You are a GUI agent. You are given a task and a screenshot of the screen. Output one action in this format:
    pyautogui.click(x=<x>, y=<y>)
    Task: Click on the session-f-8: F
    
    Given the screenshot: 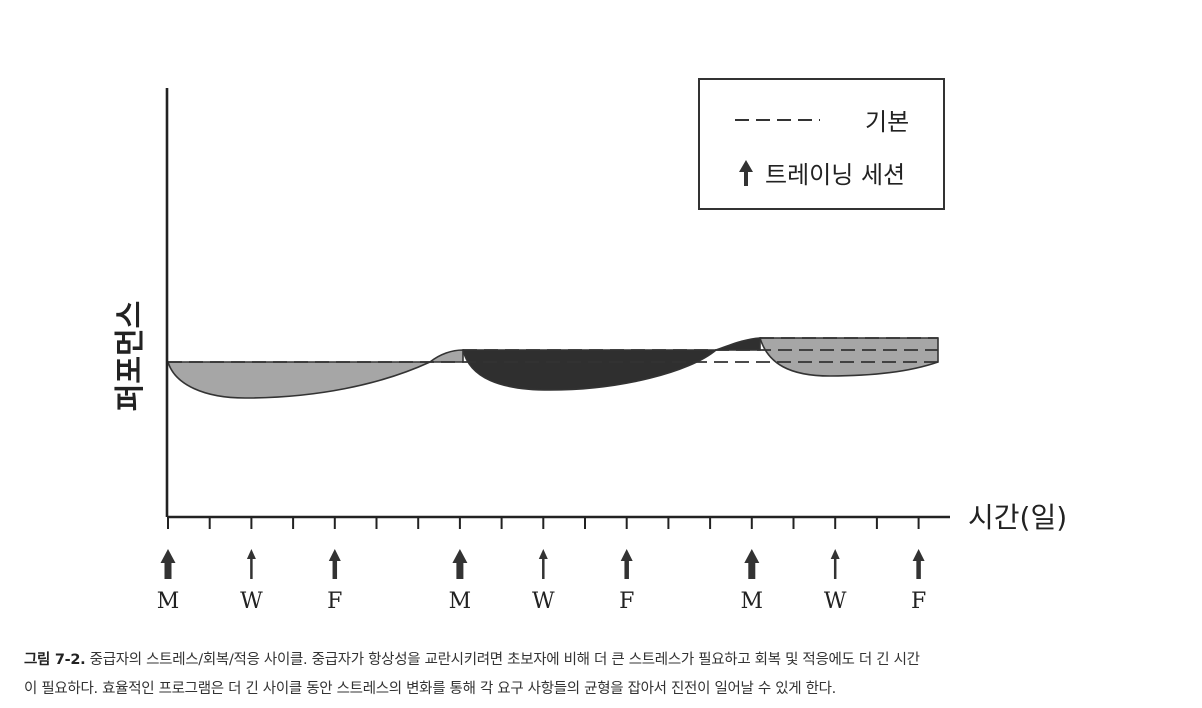 What is the action you would take?
    pyautogui.click(x=918, y=581)
    